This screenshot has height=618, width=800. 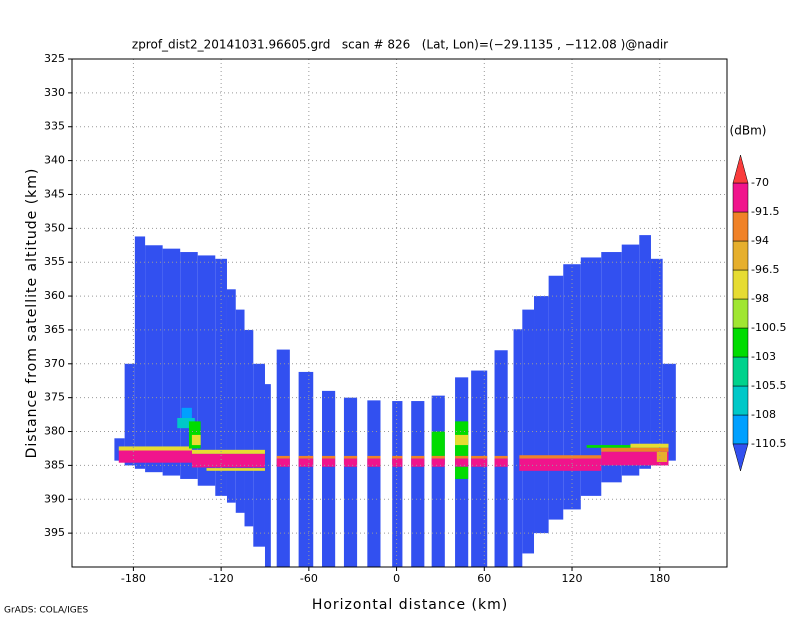 What do you see at coordinates (768, 443) in the screenshot?
I see `colorbar-label: -110.5` at bounding box center [768, 443].